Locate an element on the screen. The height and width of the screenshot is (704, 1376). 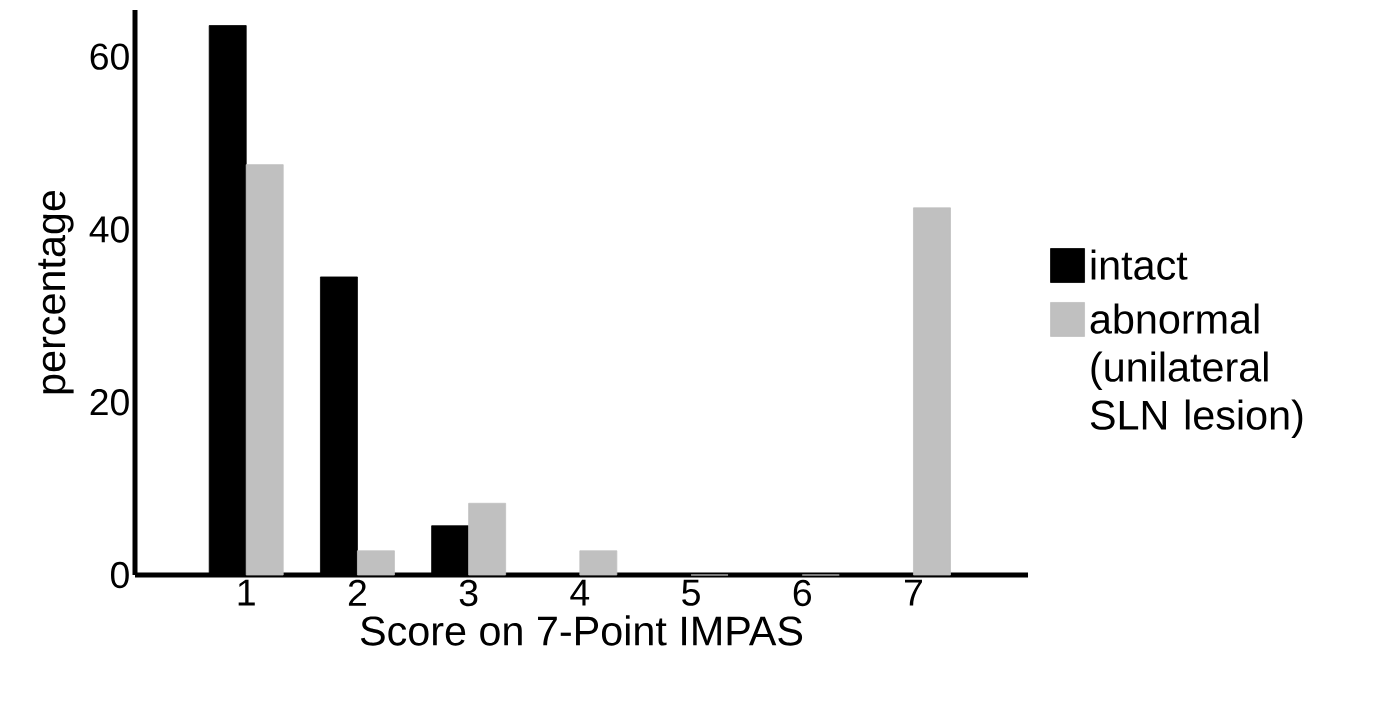
y-tick-label: 60 is located at coordinates (109, 56).